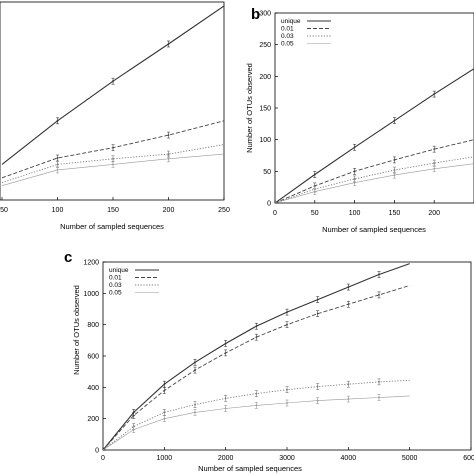 Image resolution: width=474 pixels, height=474 pixels. I want to click on series-line-0.03, so click(374, 179).